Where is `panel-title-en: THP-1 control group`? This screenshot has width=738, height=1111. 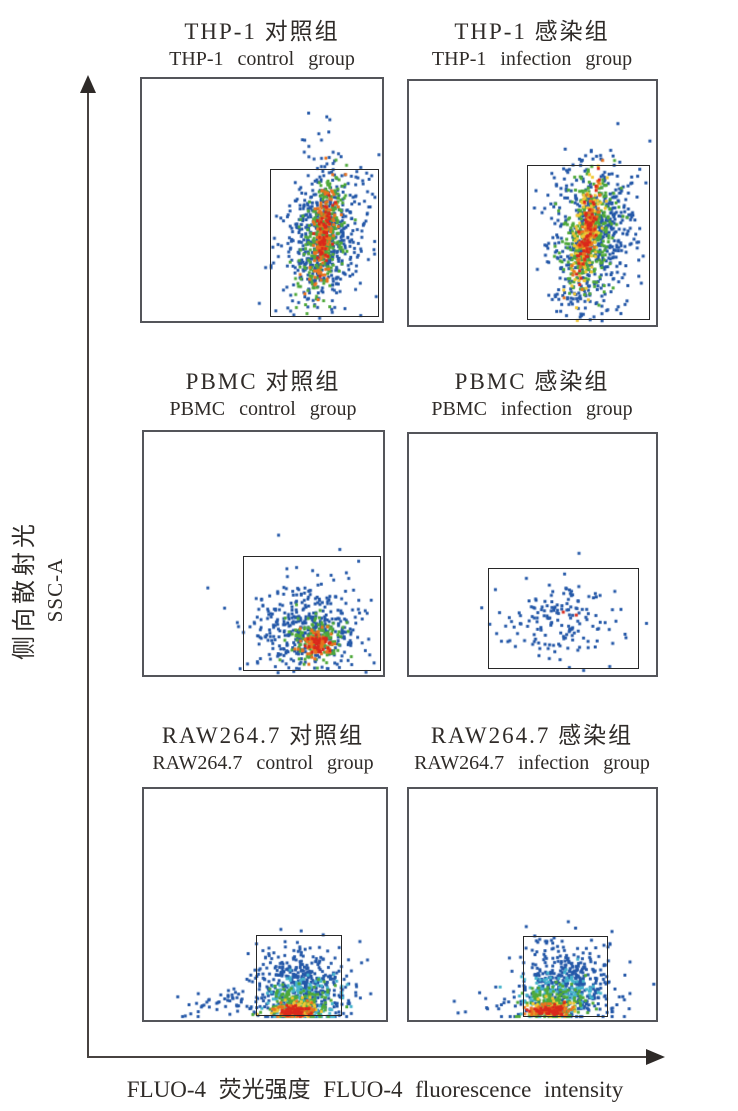 panel-title-en: THP-1 control group is located at coordinates (262, 58).